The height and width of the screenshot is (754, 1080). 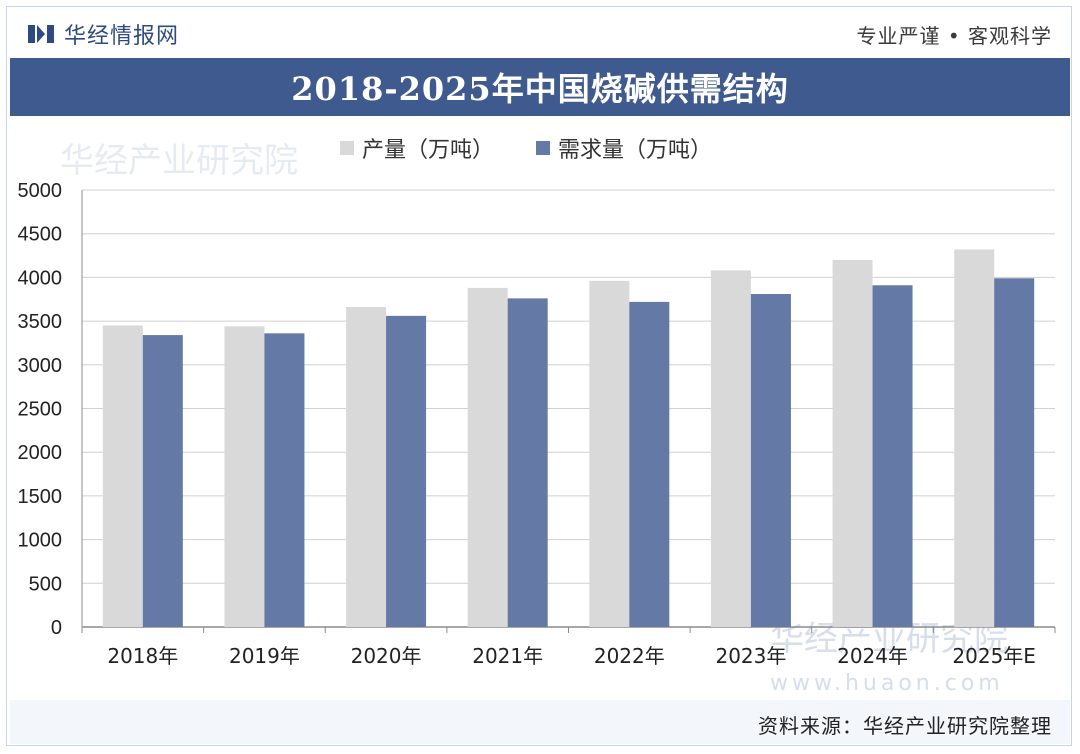 I want to click on y-tick-label: 500, so click(x=45, y=584).